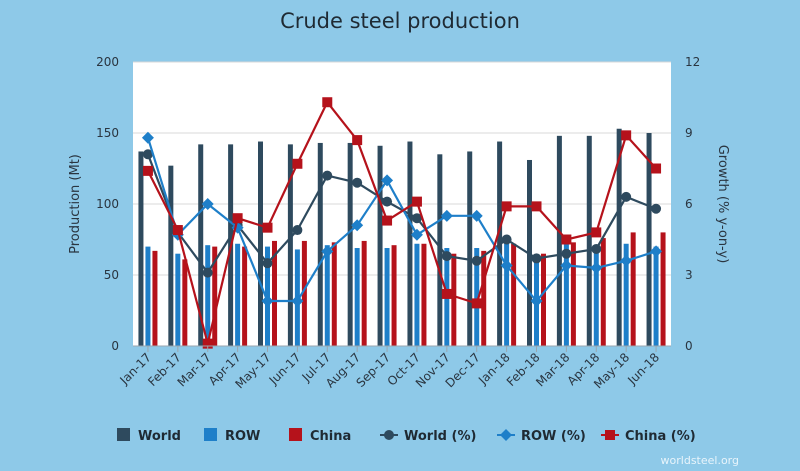 Image resolution: width=800 pixels, height=471 pixels. I want to click on legend-swatch-china, so click(295, 434).